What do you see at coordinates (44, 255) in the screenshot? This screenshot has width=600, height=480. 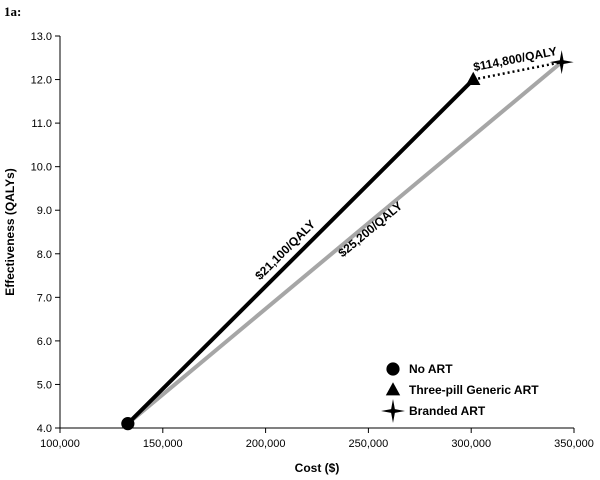 I see `y-tick-label: 8.0` at bounding box center [44, 255].